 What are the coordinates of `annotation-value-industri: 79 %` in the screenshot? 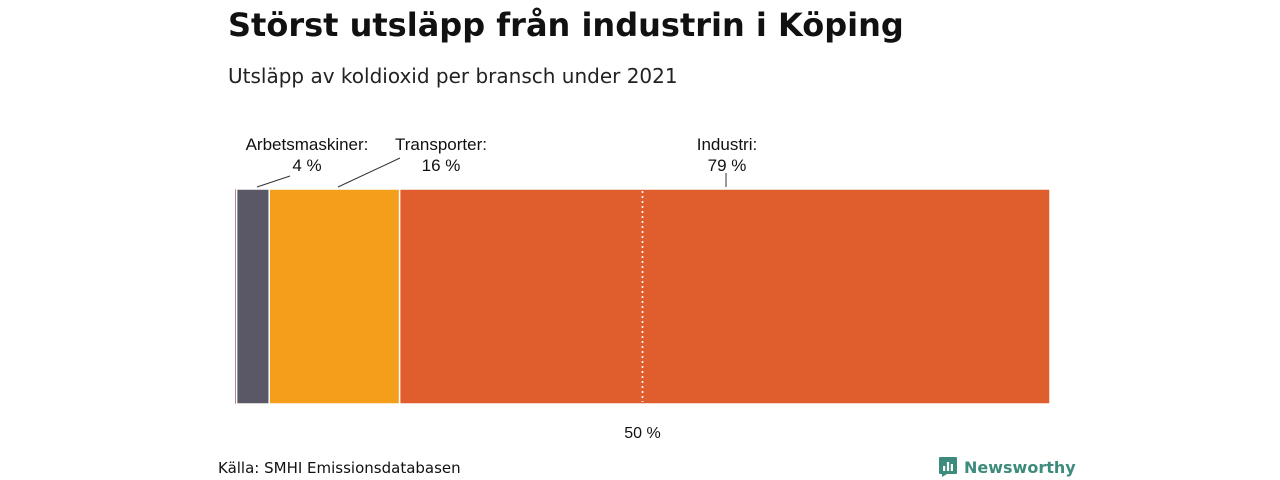 It's located at (727, 165).